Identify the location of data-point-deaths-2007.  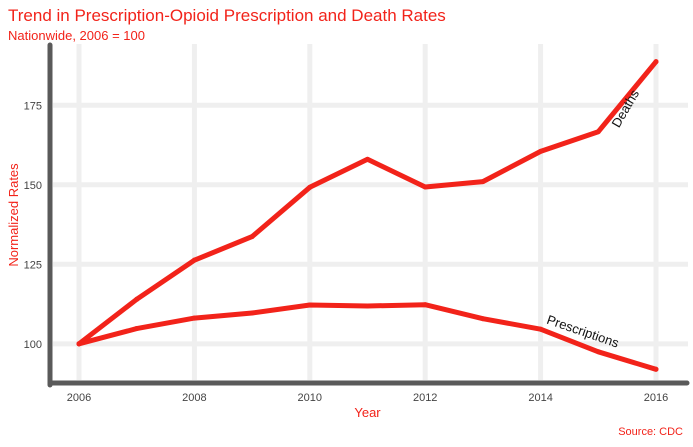
(137, 299).